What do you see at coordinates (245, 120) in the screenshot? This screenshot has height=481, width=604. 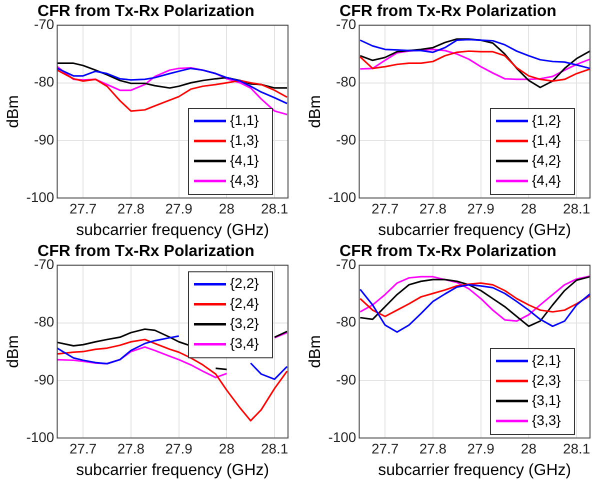 I see `legend-label: {1,1}` at bounding box center [245, 120].